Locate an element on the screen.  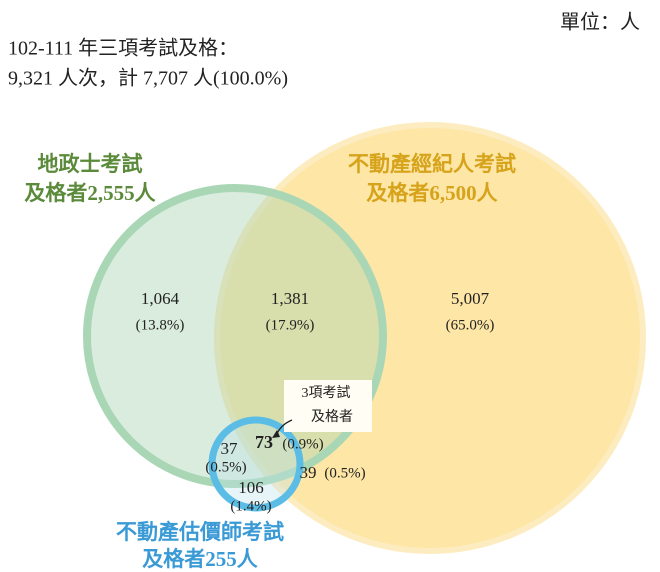
region-pct: (17.9%) is located at coordinates (290, 325).